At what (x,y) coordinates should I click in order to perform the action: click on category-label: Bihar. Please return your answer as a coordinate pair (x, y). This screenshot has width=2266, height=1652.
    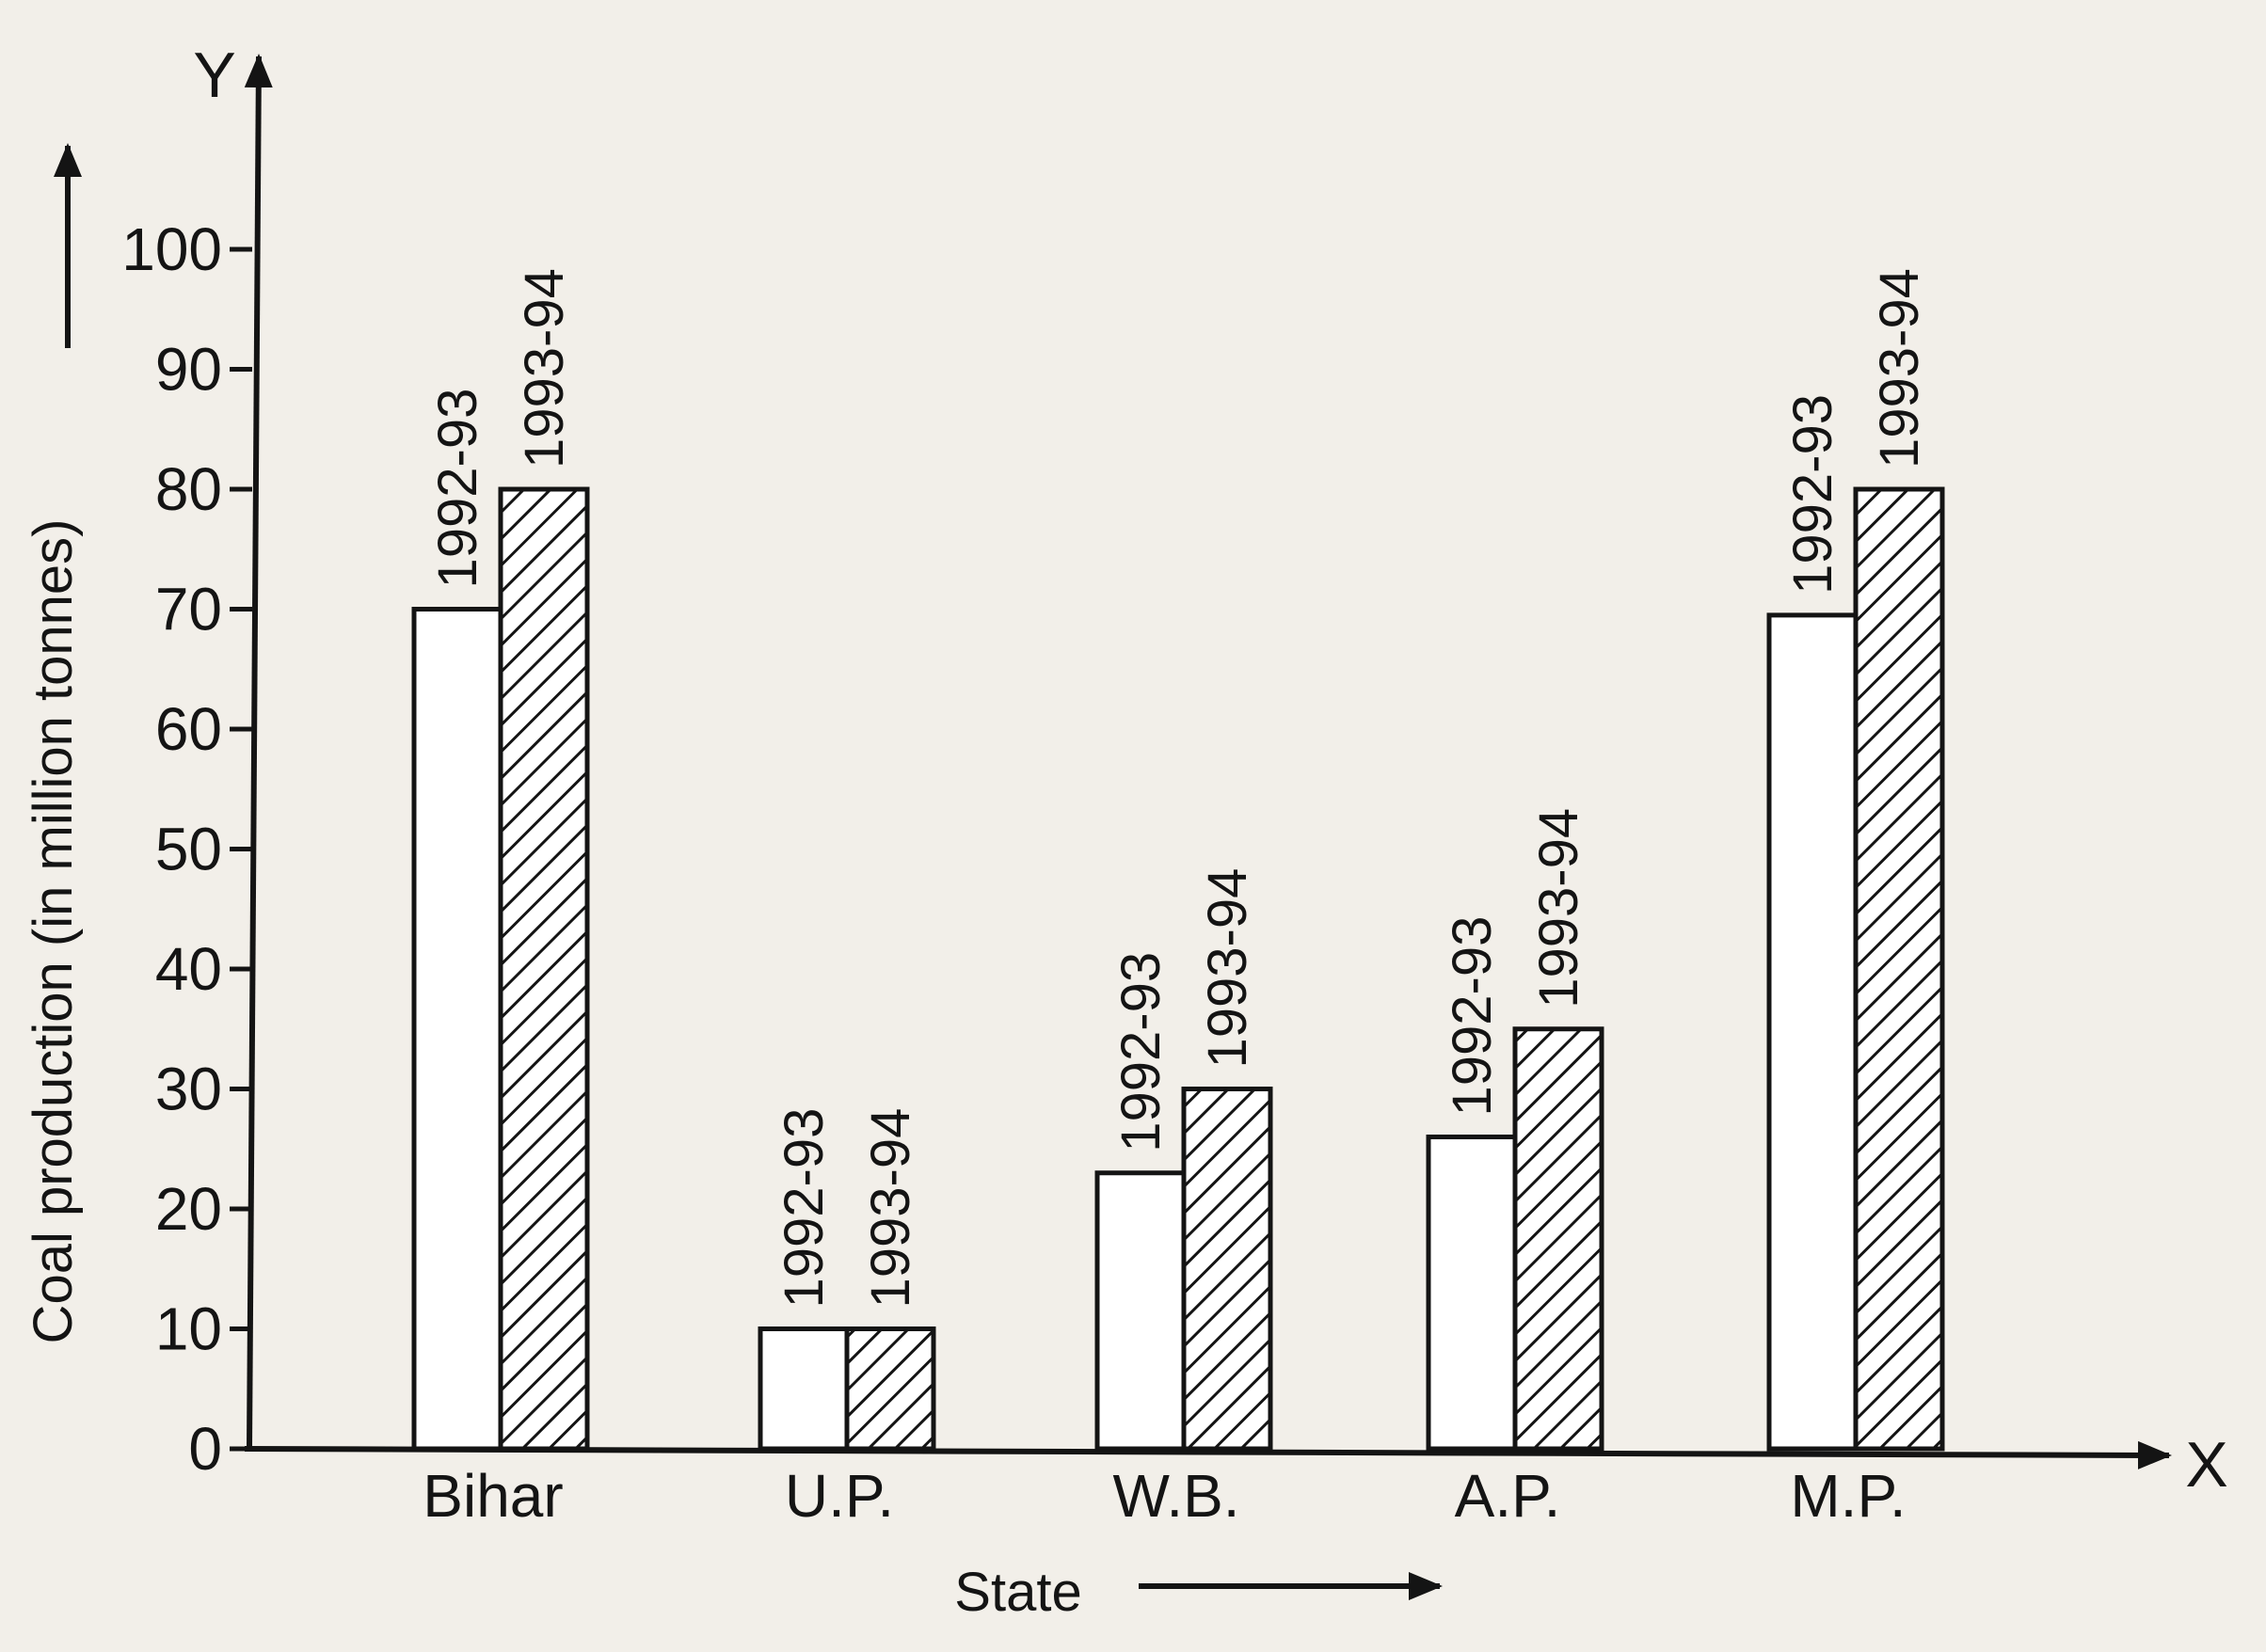
    Looking at the image, I should click on (493, 1496).